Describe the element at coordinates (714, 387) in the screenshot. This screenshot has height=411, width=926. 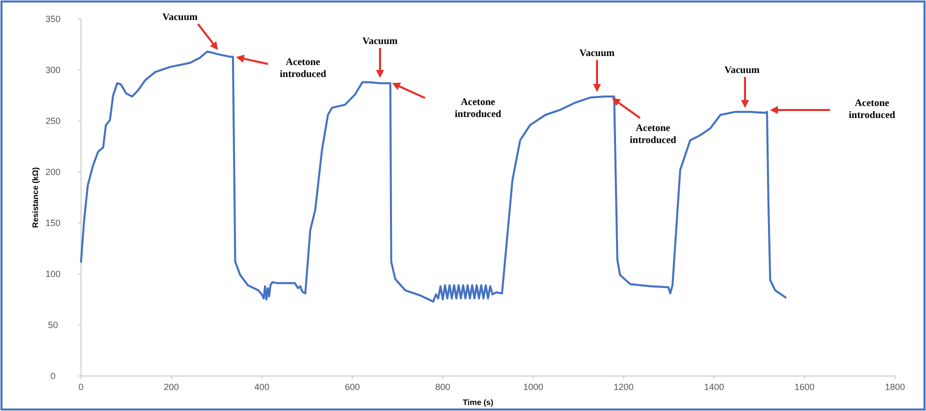
I see `x-tick-label: 1400` at that location.